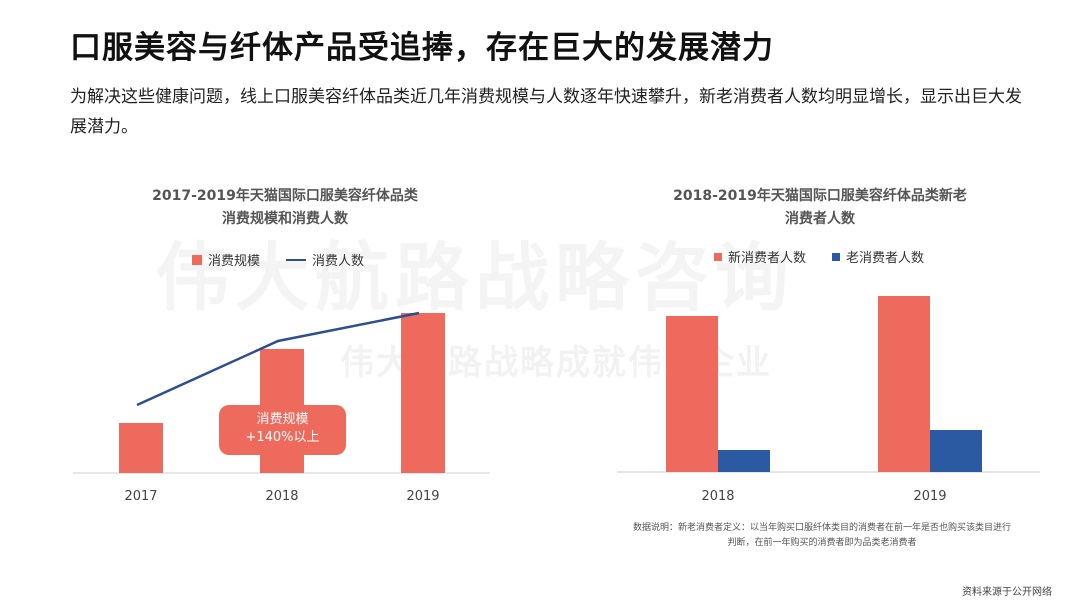  What do you see at coordinates (141, 448) in the screenshot?
I see `chart1-bar-2017` at bounding box center [141, 448].